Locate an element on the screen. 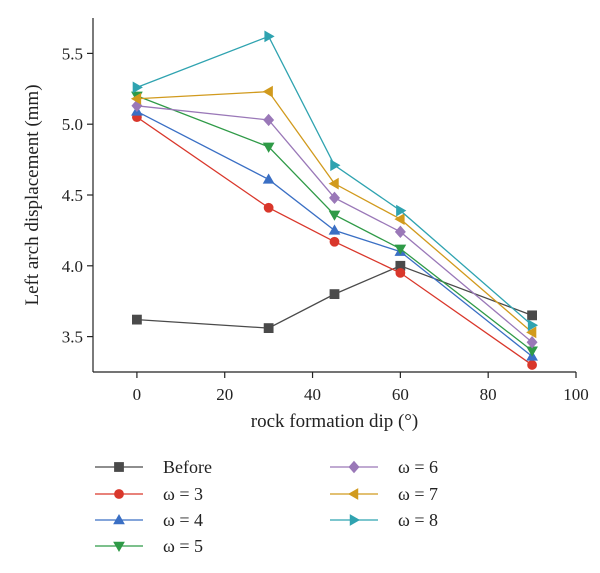 The image size is (600, 573). legend-label: ω = 5 is located at coordinates (183, 546).